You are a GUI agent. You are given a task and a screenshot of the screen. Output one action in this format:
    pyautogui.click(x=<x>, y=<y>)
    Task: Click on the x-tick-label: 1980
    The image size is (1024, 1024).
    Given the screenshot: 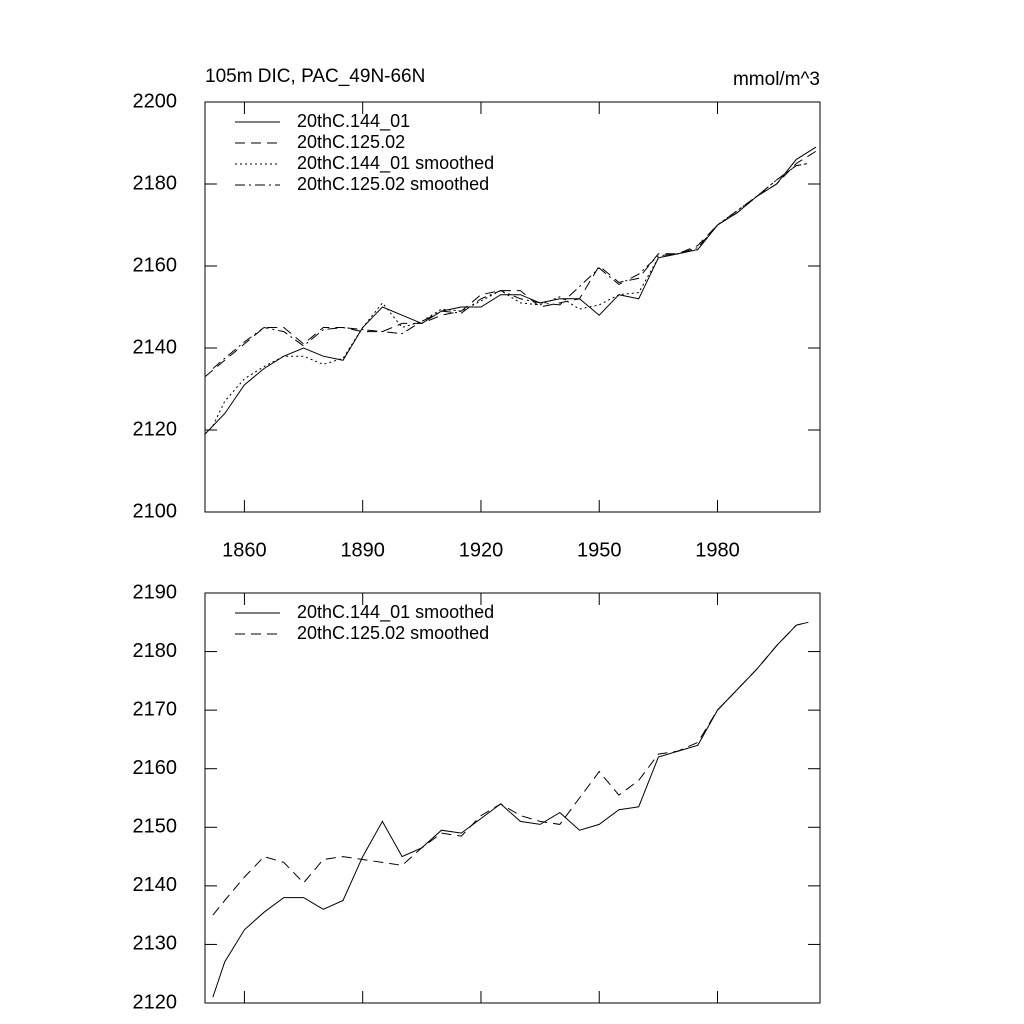 What is the action you would take?
    pyautogui.click(x=717, y=550)
    